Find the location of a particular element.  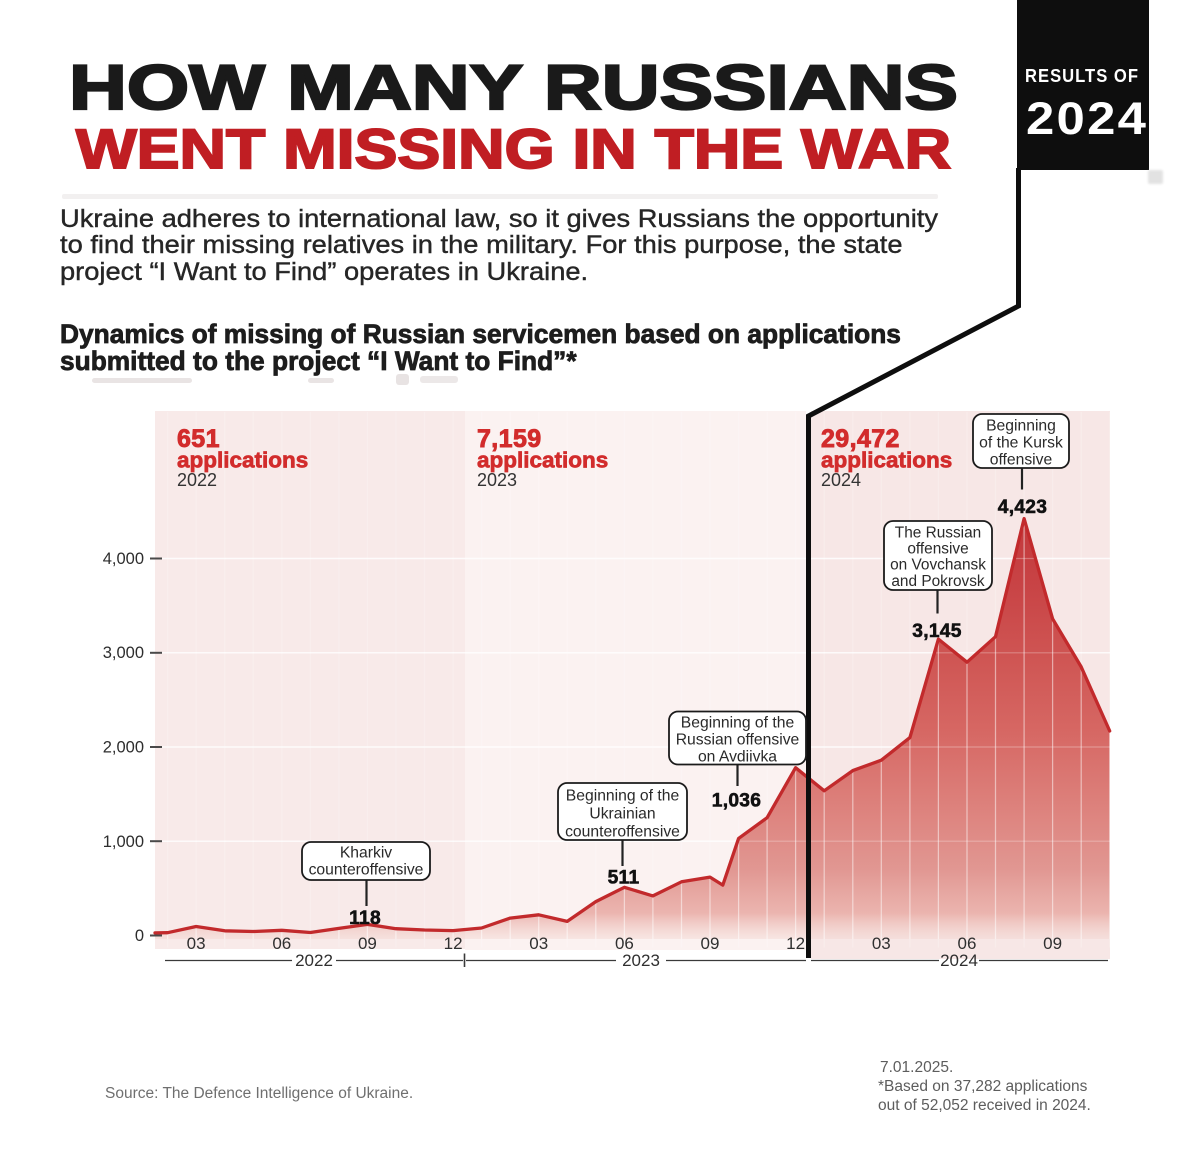

svg-text: 1,036 is located at coordinates (737, 801).